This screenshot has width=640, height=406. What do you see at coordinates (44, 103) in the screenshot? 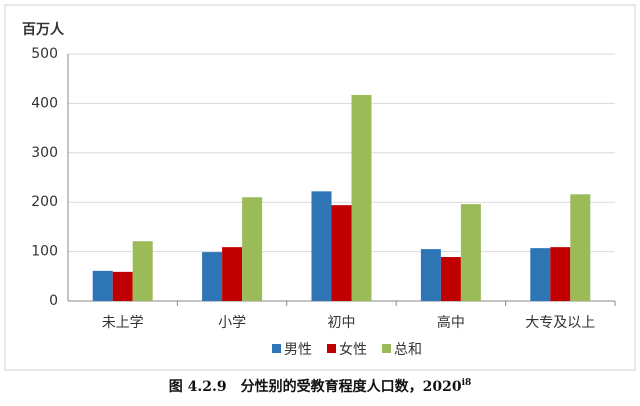
I see `y-tick-label: 400` at bounding box center [44, 103].